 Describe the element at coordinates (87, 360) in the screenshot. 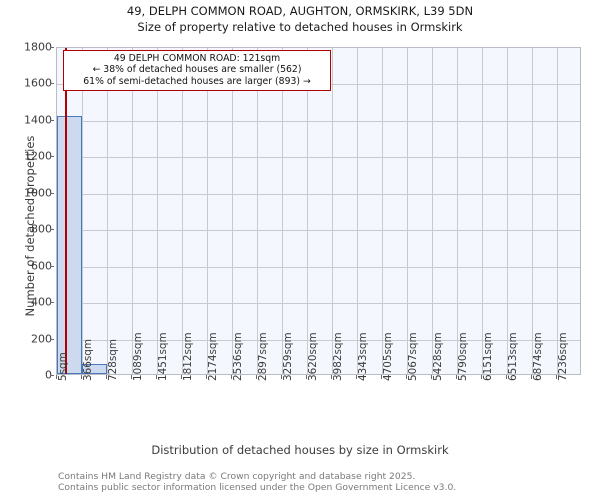

I see `x-axis-tick-label: 366sqm` at that location.